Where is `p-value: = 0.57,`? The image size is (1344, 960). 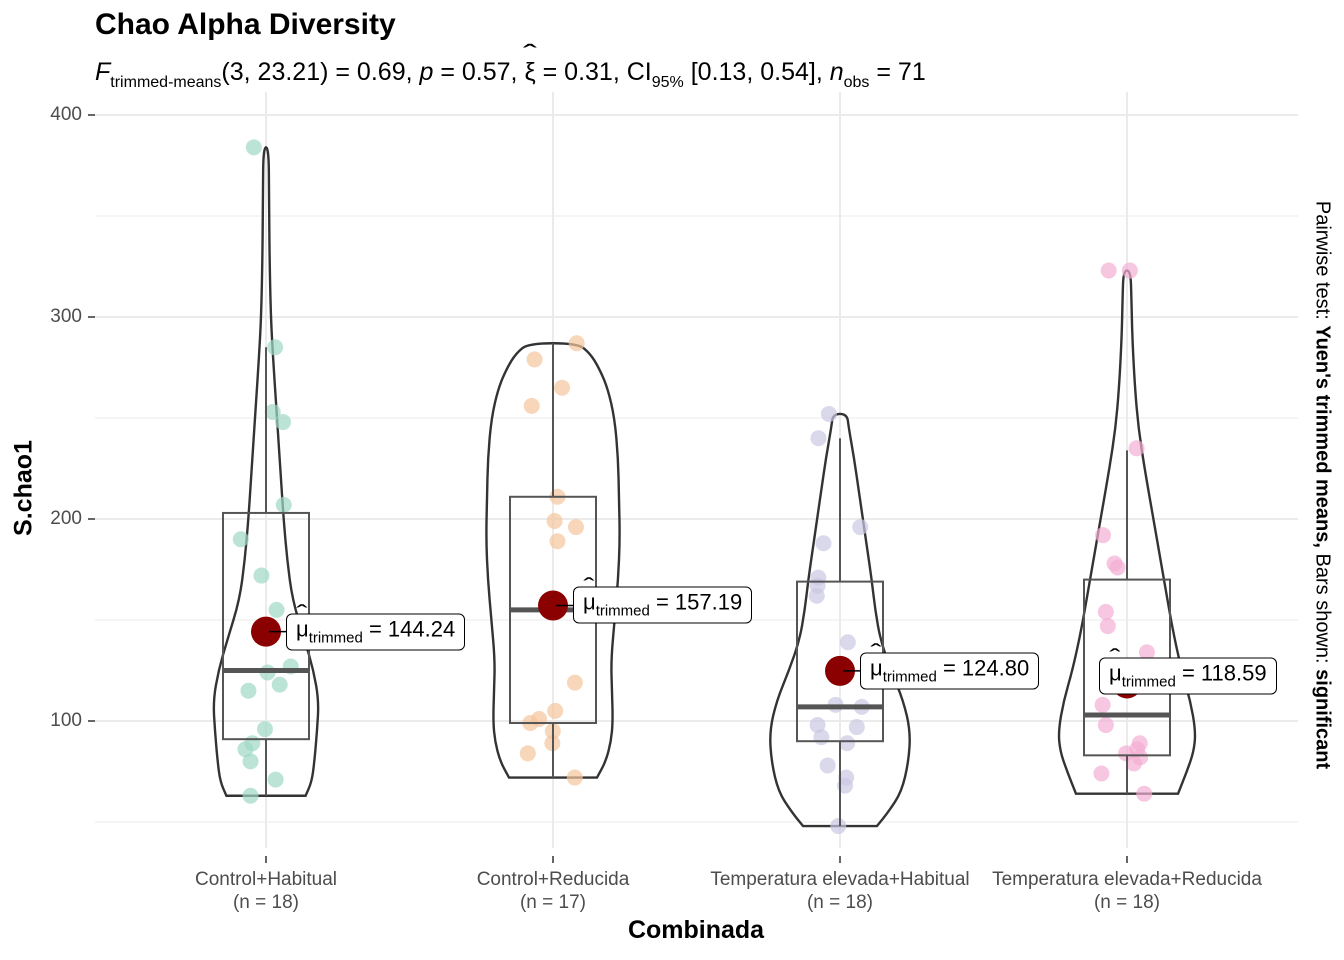
p-value: = 0.57, is located at coordinates (479, 72).